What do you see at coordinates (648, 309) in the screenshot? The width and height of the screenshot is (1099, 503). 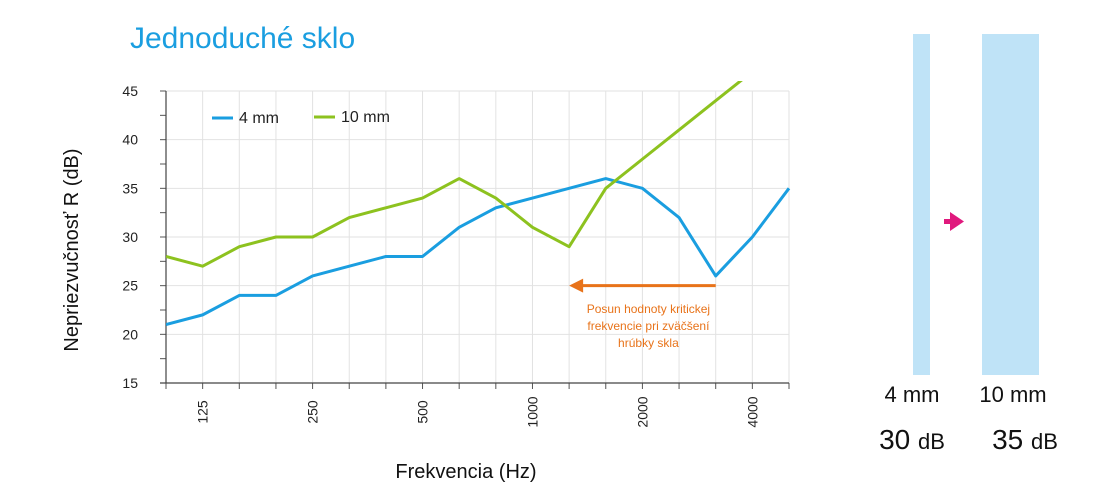 I see `annotation-text-line: Posun hodnoty kritickej` at bounding box center [648, 309].